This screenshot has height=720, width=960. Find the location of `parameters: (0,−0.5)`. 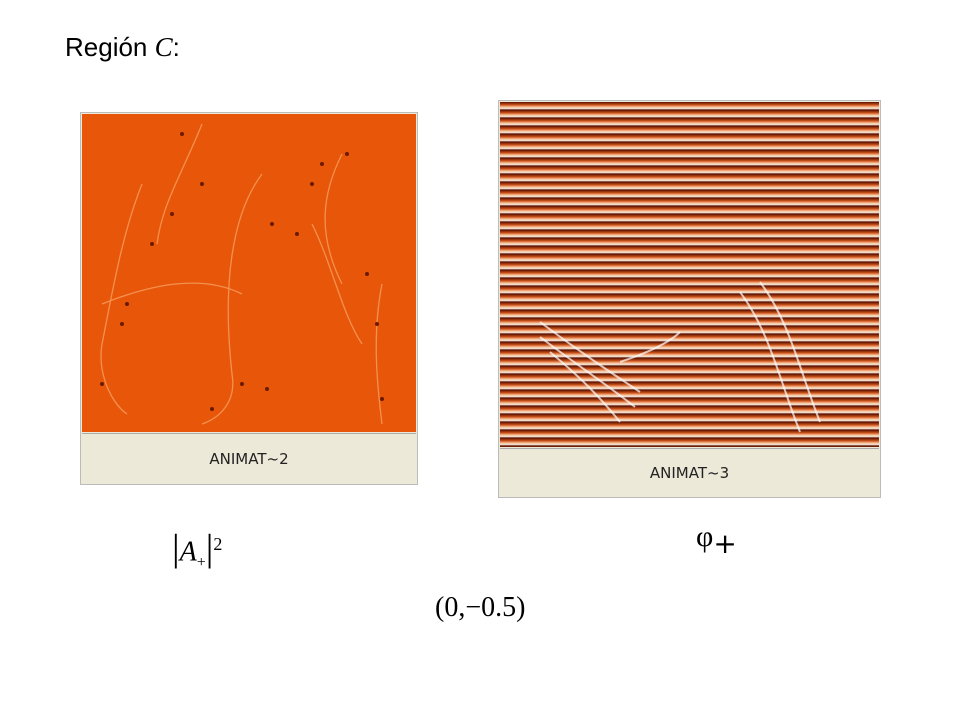

parameters: (0,−0.5) is located at coordinates (480, 607).